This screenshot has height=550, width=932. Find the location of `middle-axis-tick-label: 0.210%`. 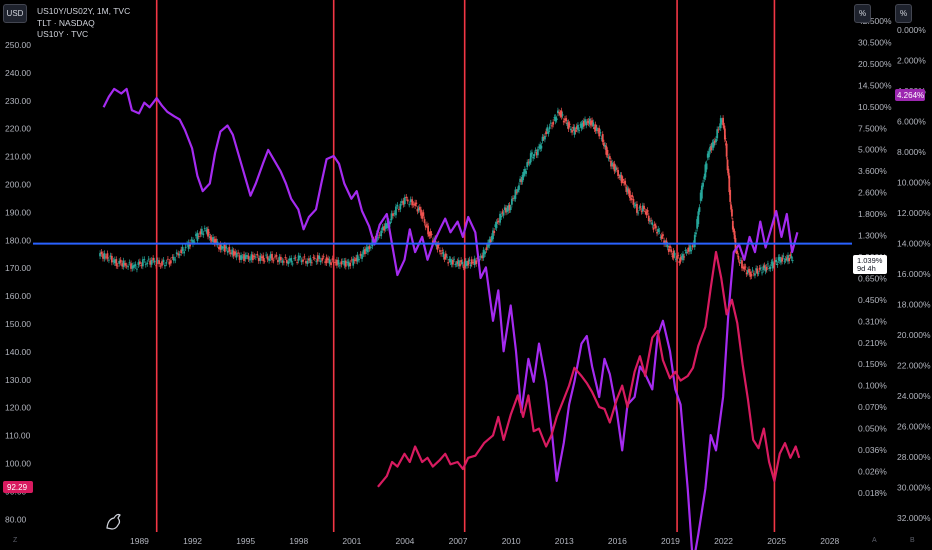

middle-axis-tick-label: 0.210% is located at coordinates (872, 343).